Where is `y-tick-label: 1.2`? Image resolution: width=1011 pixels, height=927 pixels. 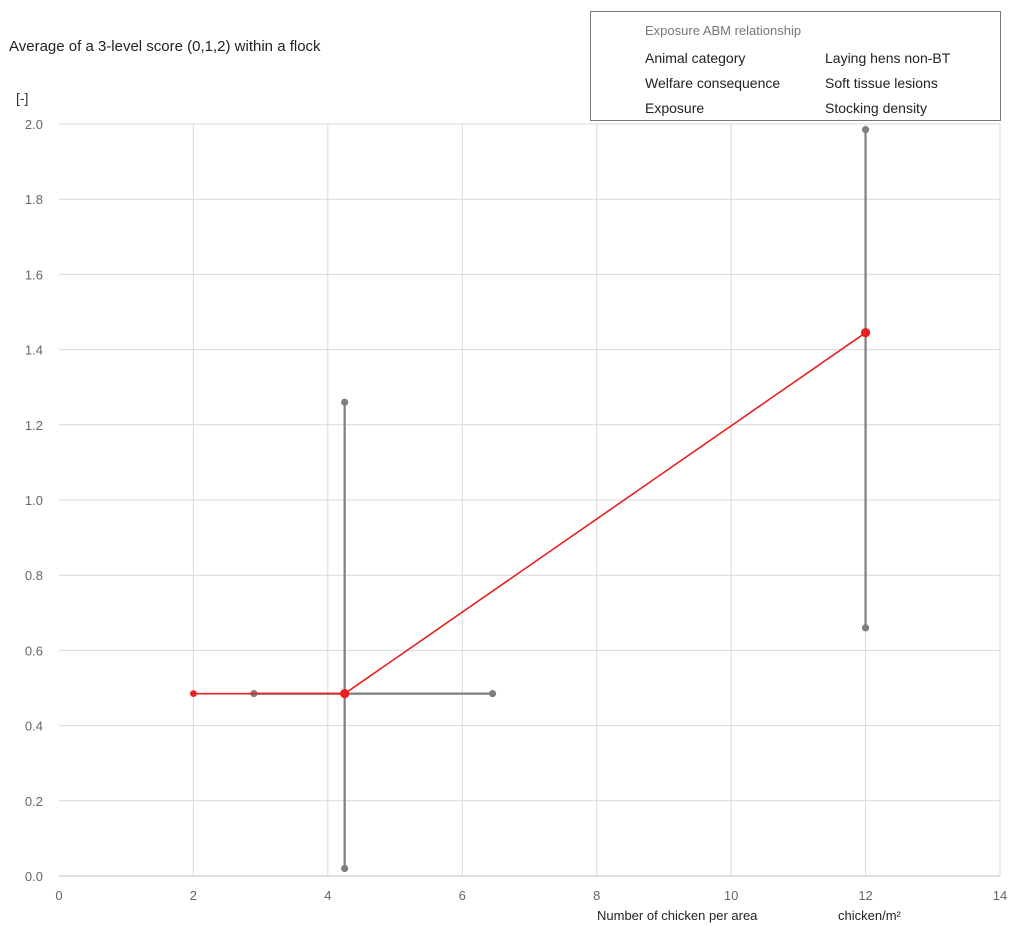 y-tick-label: 1.2 is located at coordinates (34, 425).